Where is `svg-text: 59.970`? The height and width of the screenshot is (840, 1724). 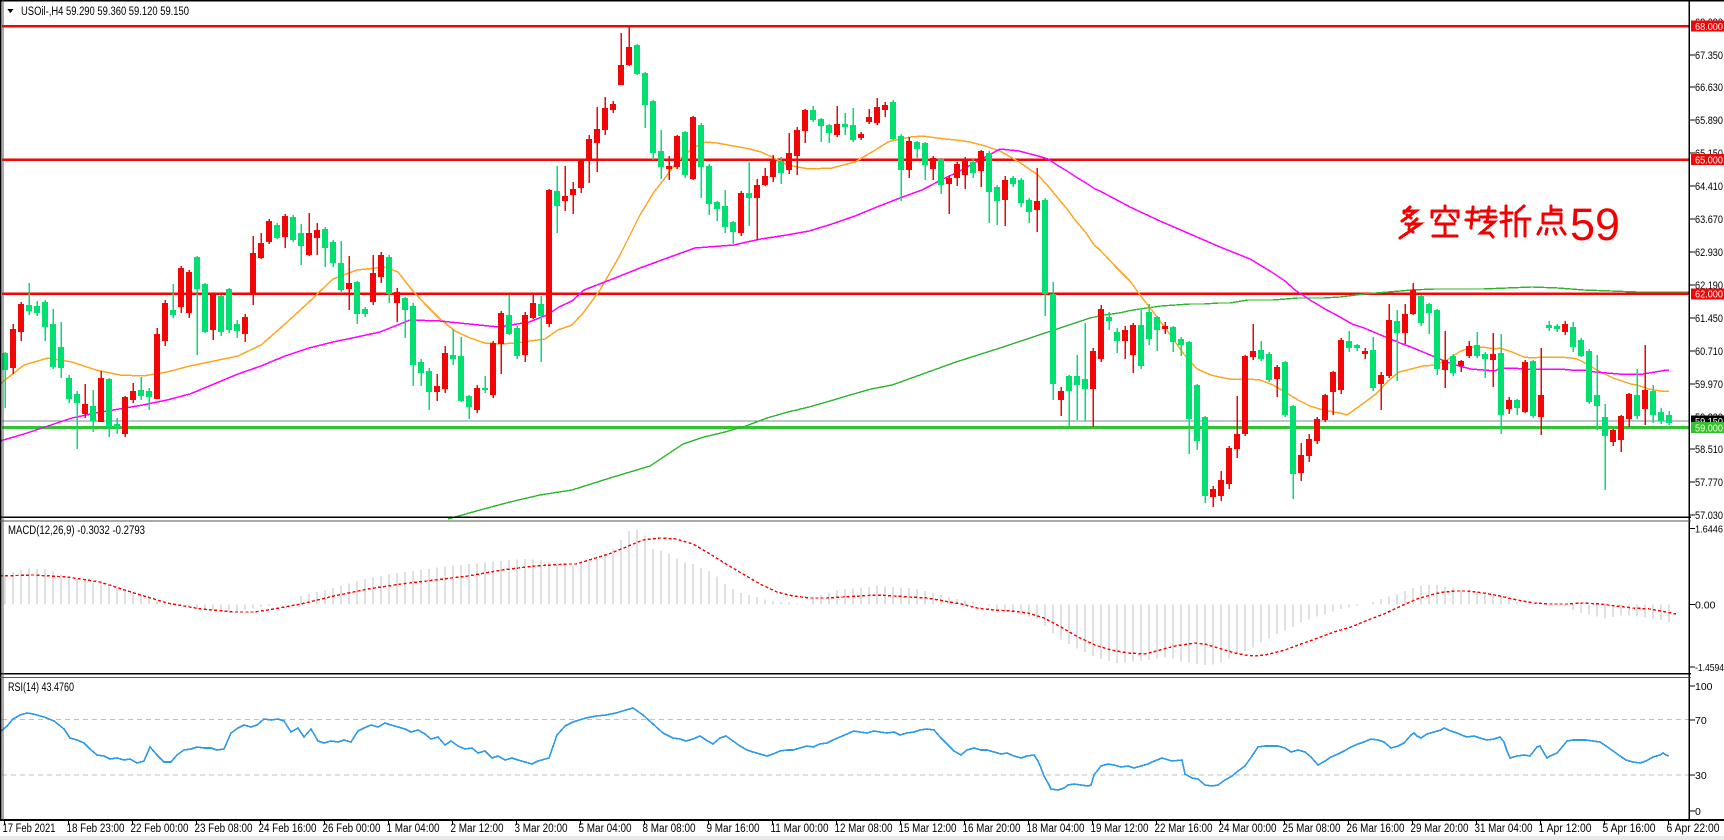
svg-text: 59.970 is located at coordinates (1709, 385).